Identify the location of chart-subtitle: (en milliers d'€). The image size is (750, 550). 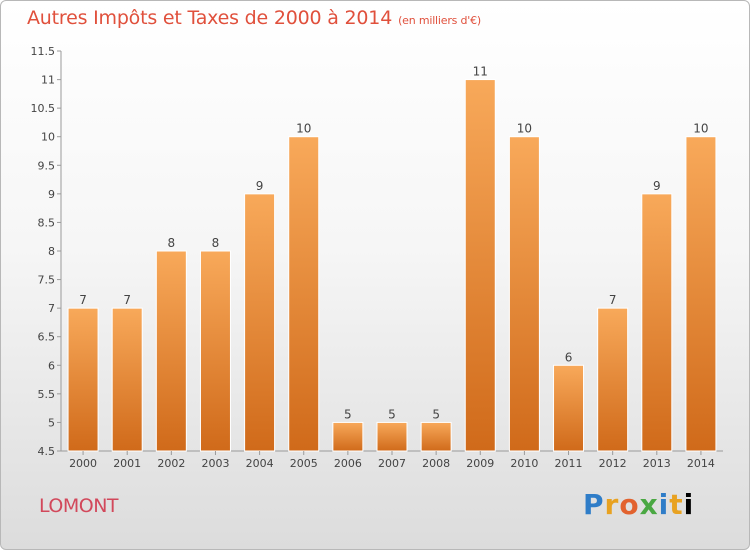
(439, 20).